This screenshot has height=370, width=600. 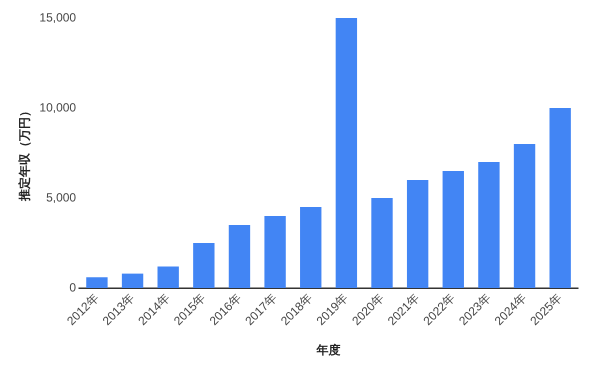 I want to click on x-axis-title: 年度, so click(x=328, y=350).